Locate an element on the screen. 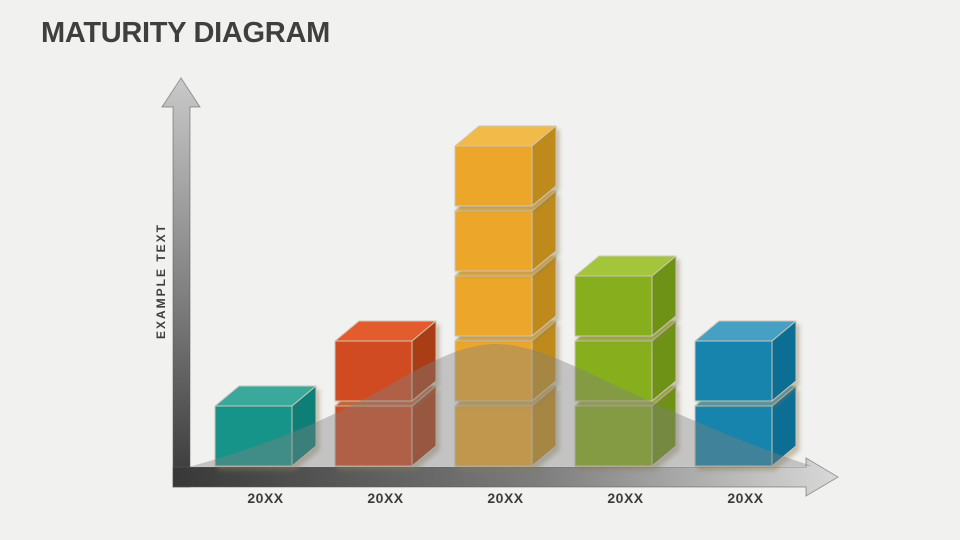 Image resolution: width=960 pixels, height=540 pixels. cube-stack-amber is located at coordinates (505, 296).